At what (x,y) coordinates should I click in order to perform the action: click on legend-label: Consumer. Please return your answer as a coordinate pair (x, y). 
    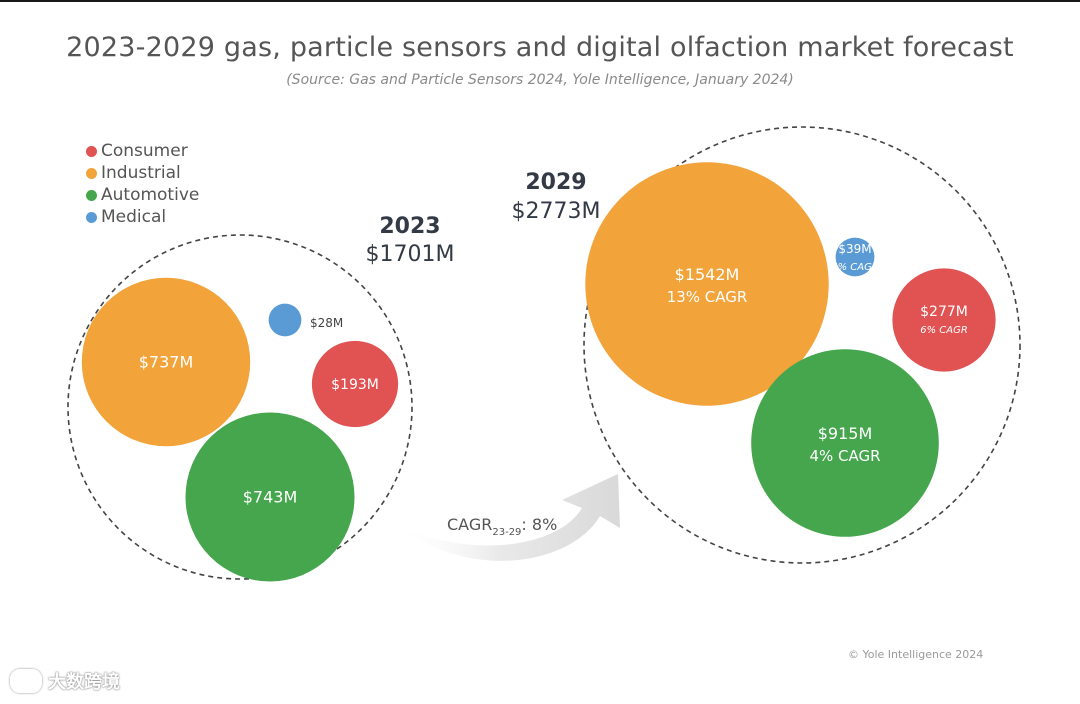
    Looking at the image, I should click on (144, 151).